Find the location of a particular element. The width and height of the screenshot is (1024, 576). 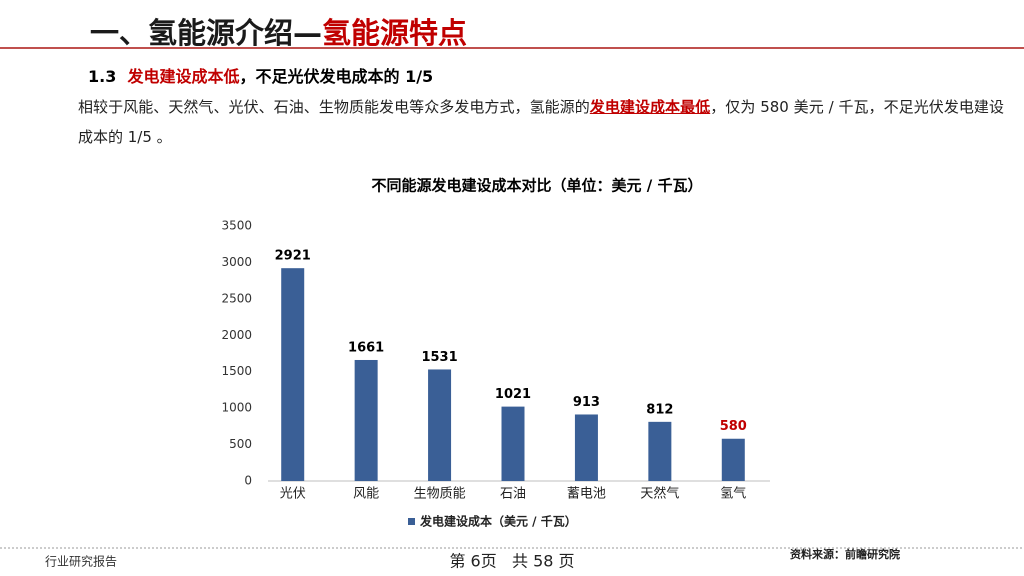

data-label: 1661 is located at coordinates (366, 347).